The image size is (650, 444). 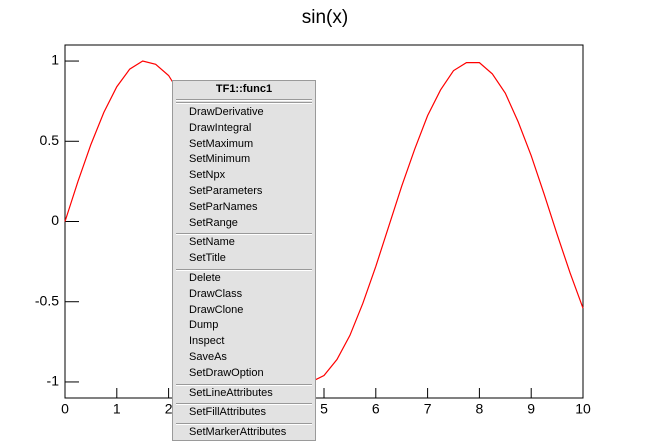 I want to click on x-tick-label: 5, so click(x=324, y=409).